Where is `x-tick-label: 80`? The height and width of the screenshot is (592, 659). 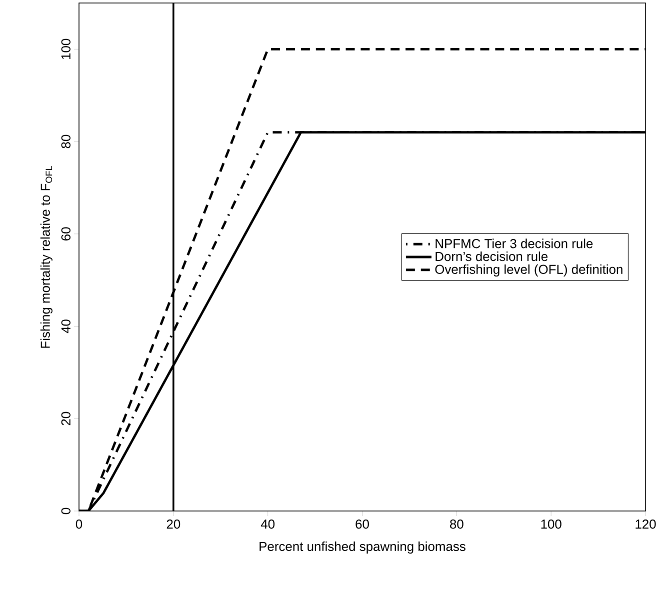
x-tick-label: 80 is located at coordinates (457, 524).